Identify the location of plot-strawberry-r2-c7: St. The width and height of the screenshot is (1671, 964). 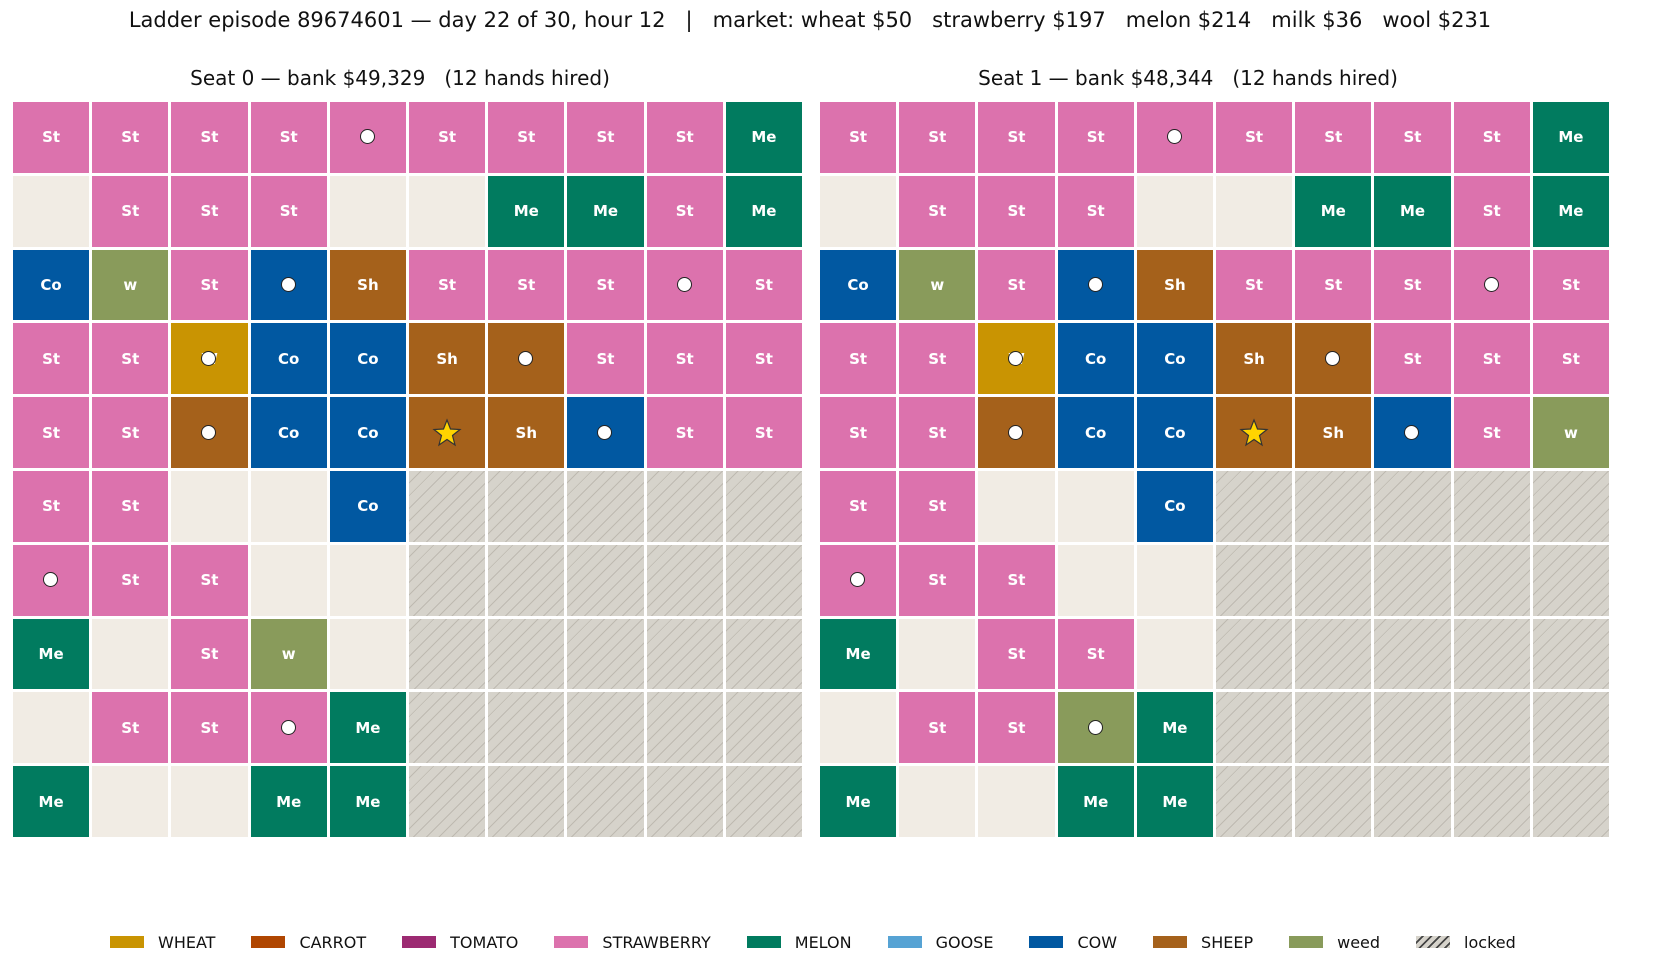
(1412, 285).